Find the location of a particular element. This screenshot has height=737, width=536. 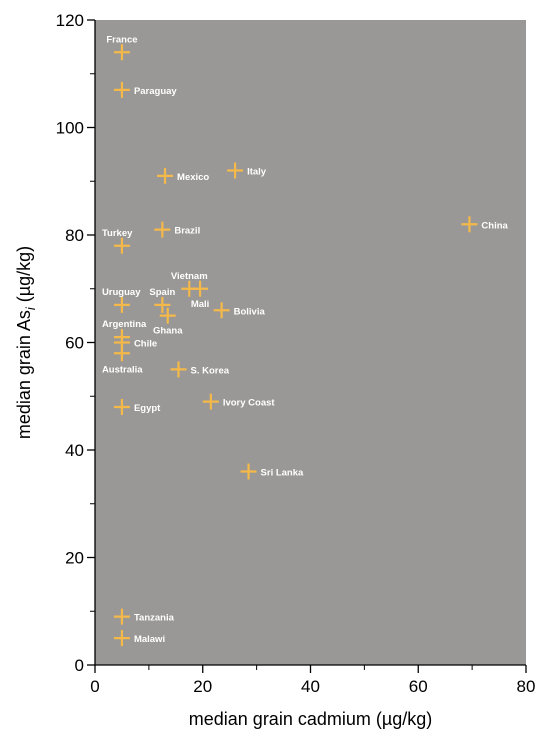

point-label: Vietnam is located at coordinates (189, 276).